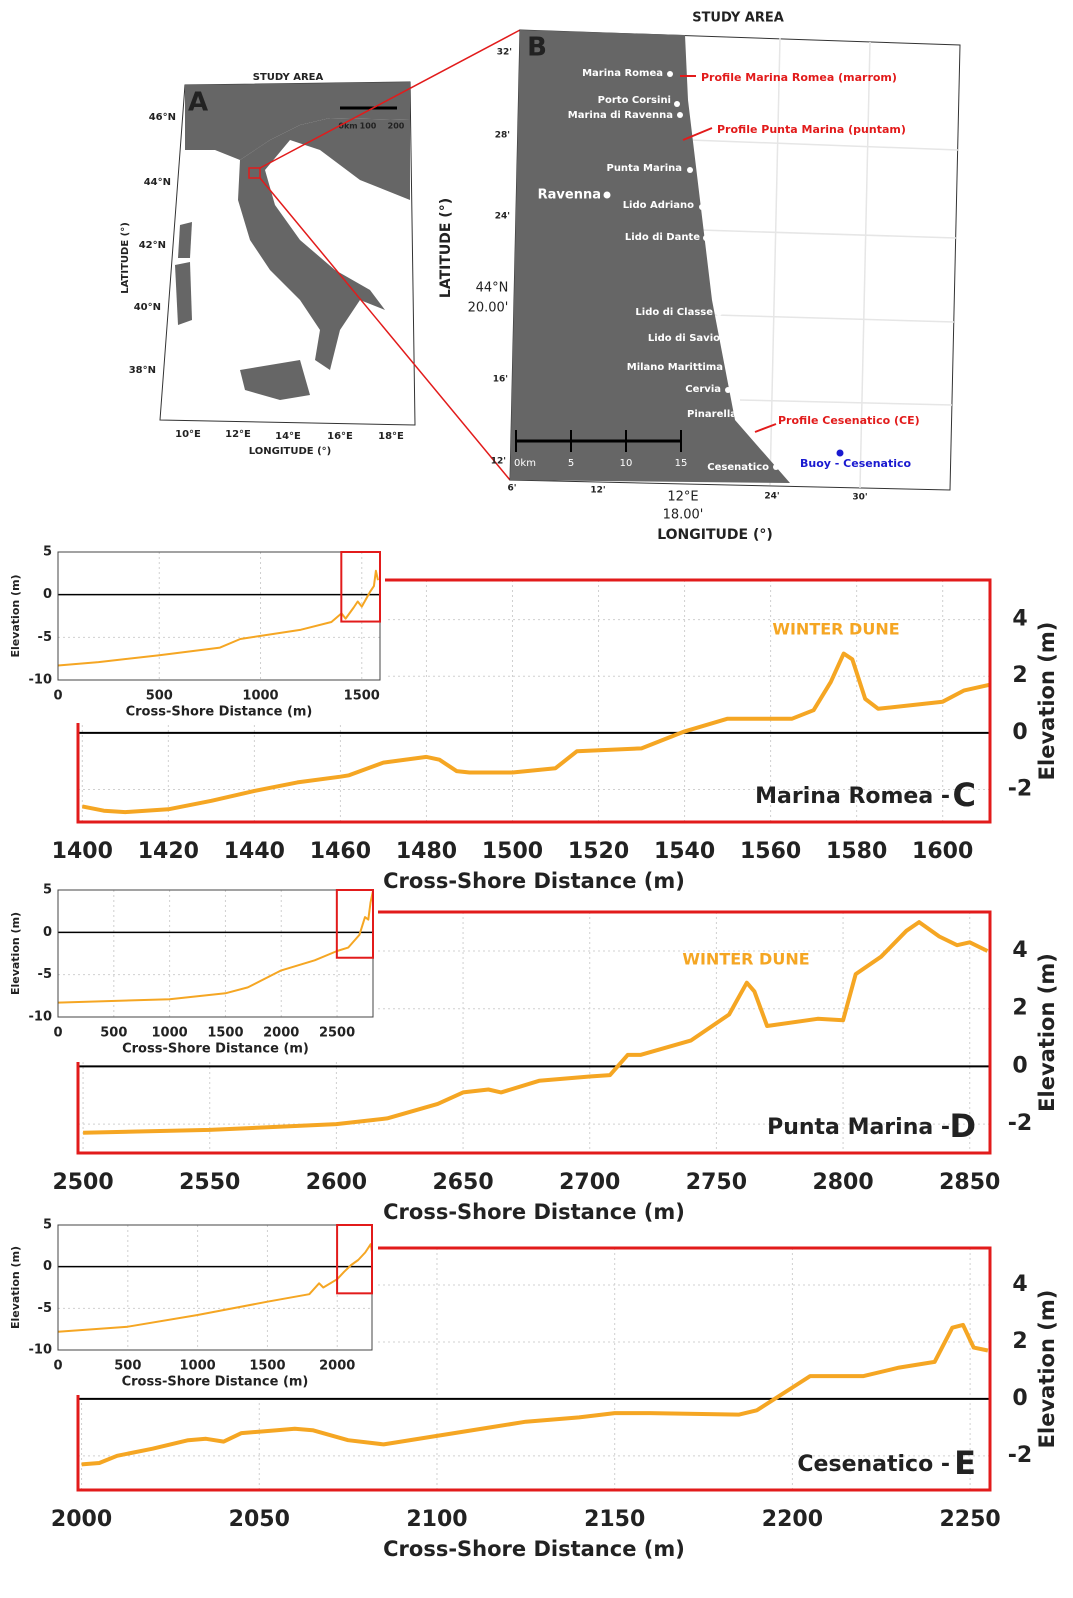 The width and height of the screenshot is (1073, 1598). What do you see at coordinates (125, 258) in the screenshot?
I see `axis-label: LATITUDE (°)` at bounding box center [125, 258].